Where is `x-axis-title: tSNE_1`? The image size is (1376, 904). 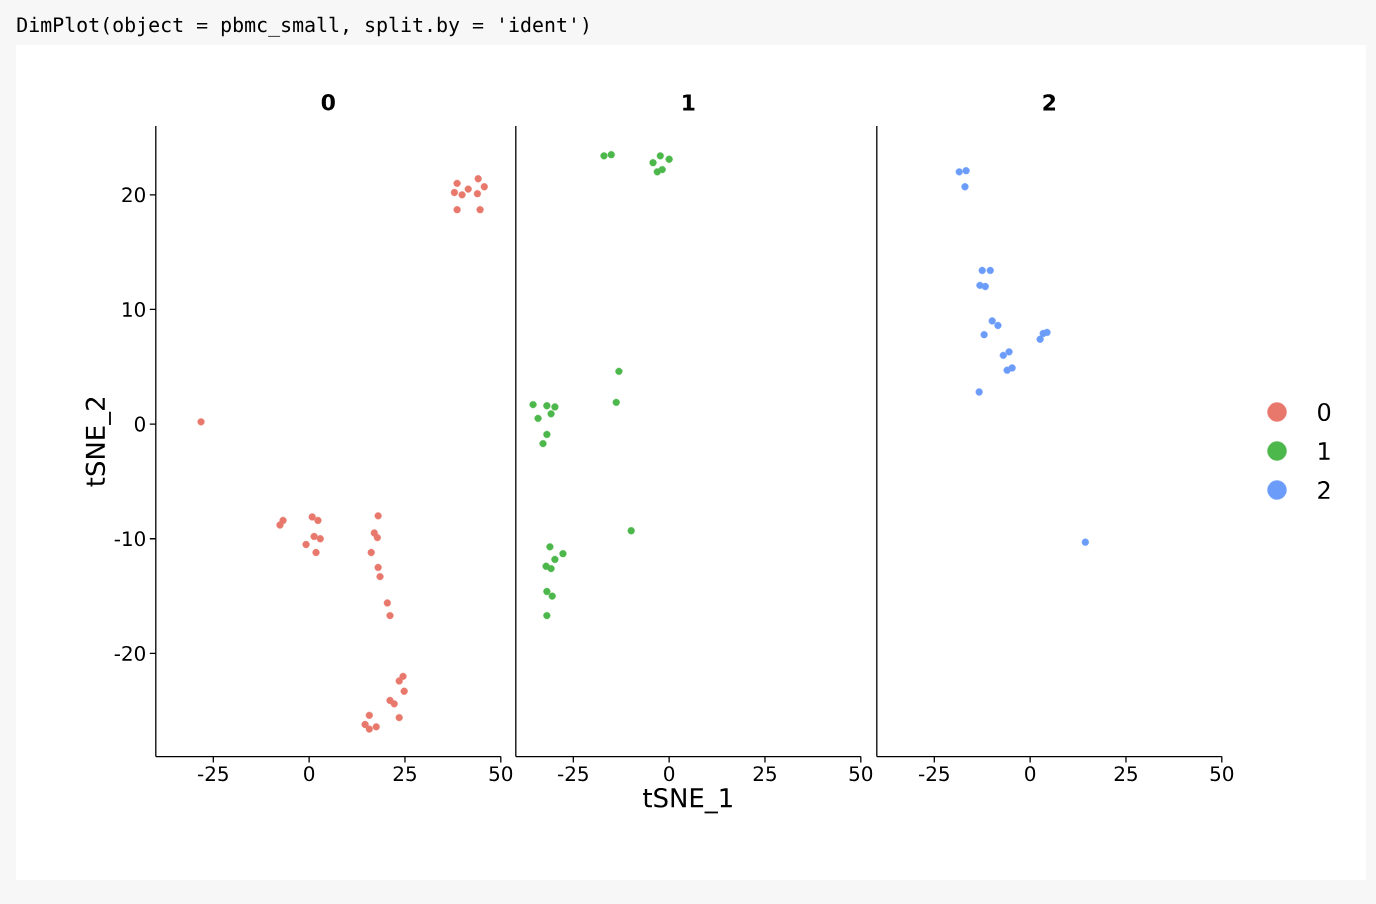
x-axis-title: tSNE_1 is located at coordinates (687, 801).